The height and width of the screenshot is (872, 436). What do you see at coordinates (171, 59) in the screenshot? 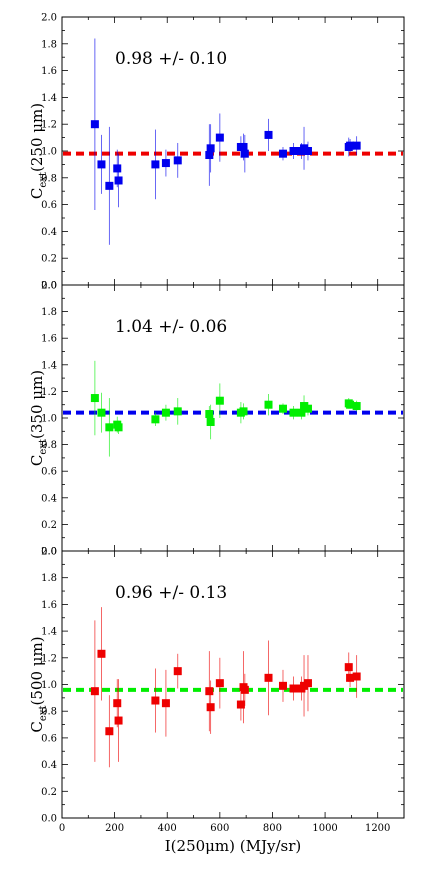
I see `fit-annotation: 0.98 +/- 0.10` at bounding box center [171, 59].